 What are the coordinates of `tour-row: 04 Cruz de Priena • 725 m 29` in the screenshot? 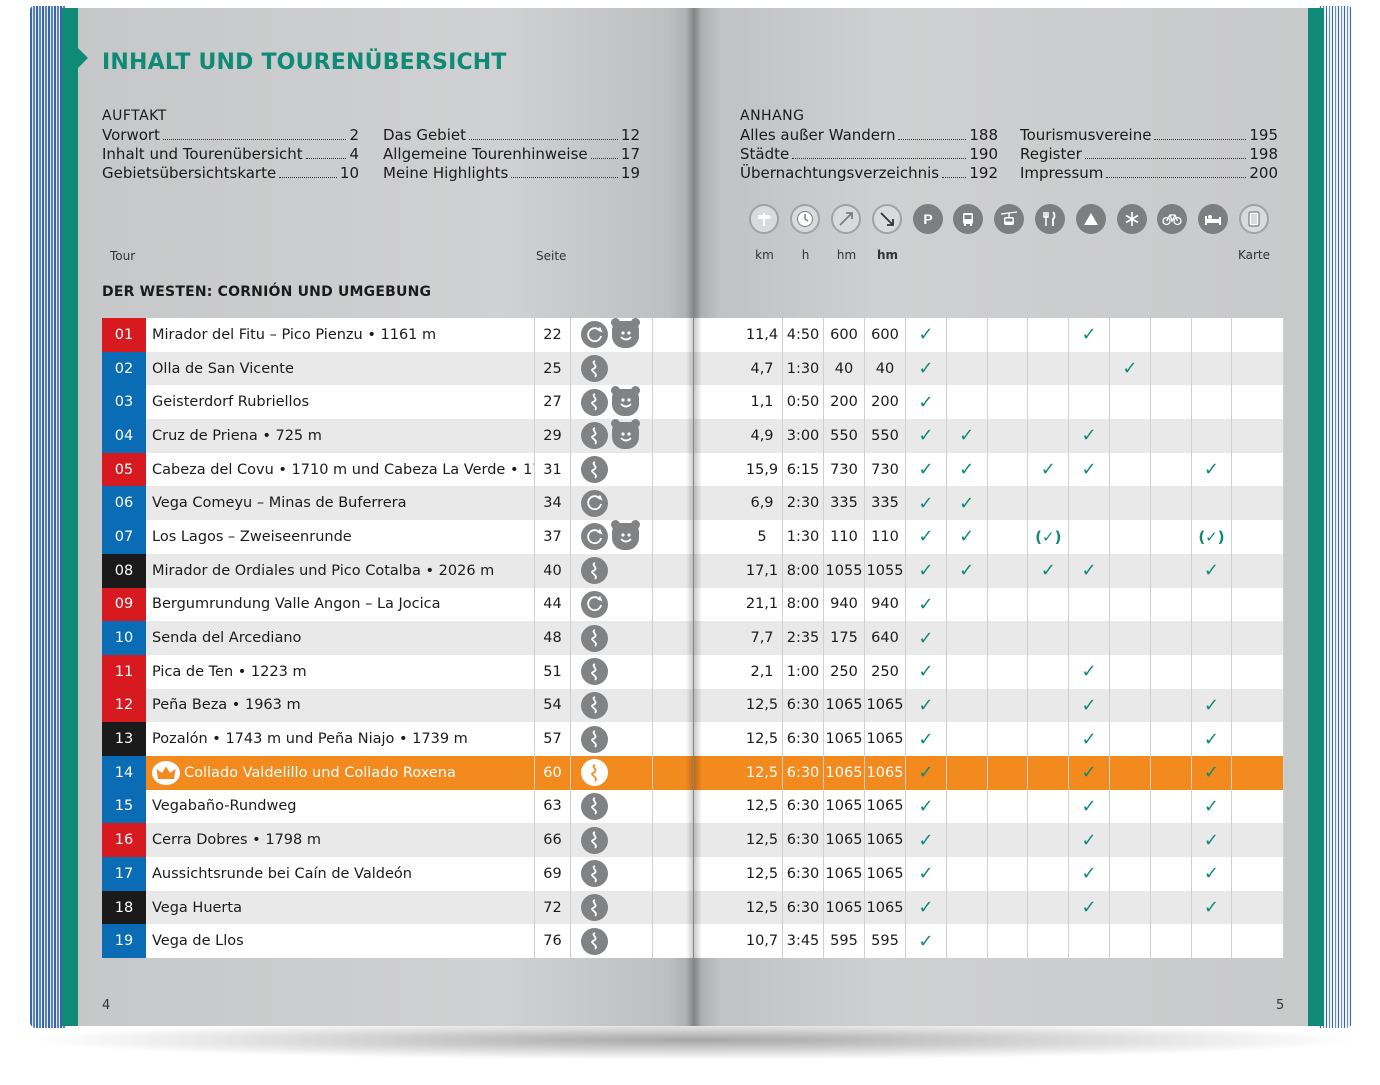 It's located at (397, 436).